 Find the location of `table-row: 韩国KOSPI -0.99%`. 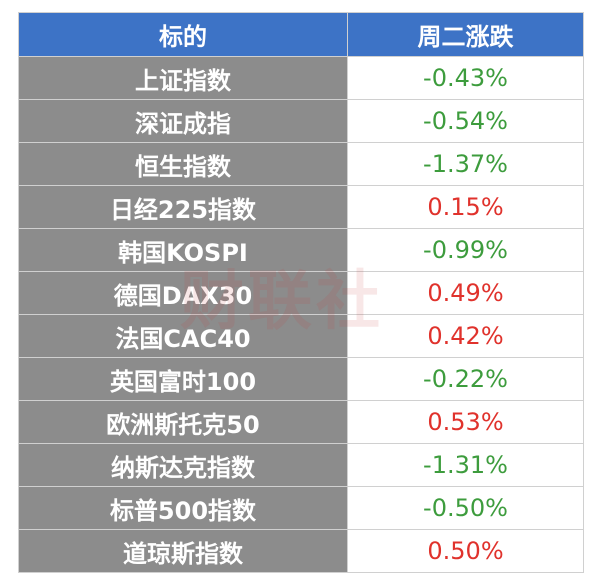

table-row: 韩国KOSPI -0.99% is located at coordinates (301, 250).